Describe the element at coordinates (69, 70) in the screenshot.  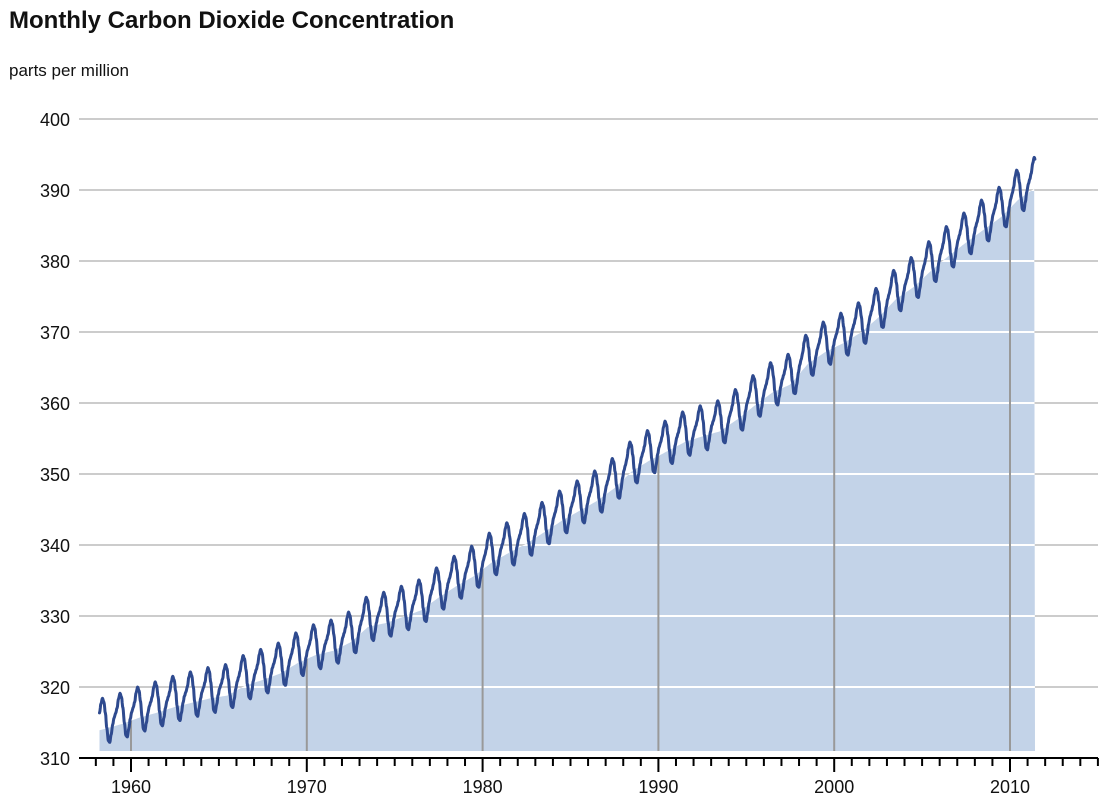
I see `chart-subtitle: parts per million` at that location.